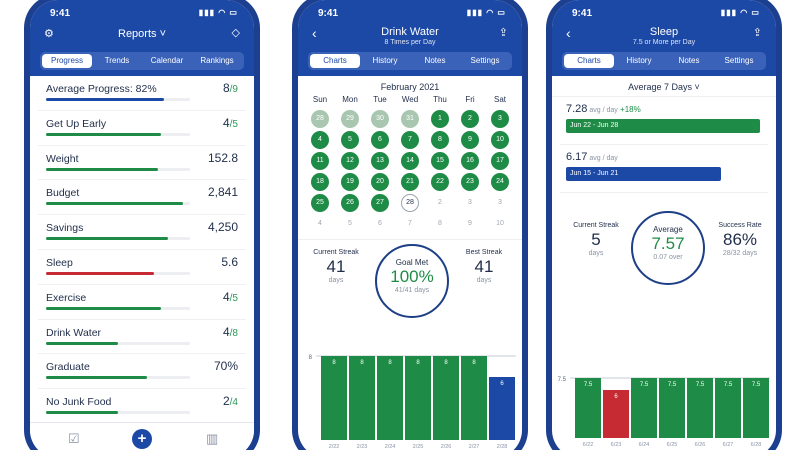 This screenshot has height=450, width=800. What do you see at coordinates (117, 60) in the screenshot?
I see `tab-trends: Trends` at bounding box center [117, 60].